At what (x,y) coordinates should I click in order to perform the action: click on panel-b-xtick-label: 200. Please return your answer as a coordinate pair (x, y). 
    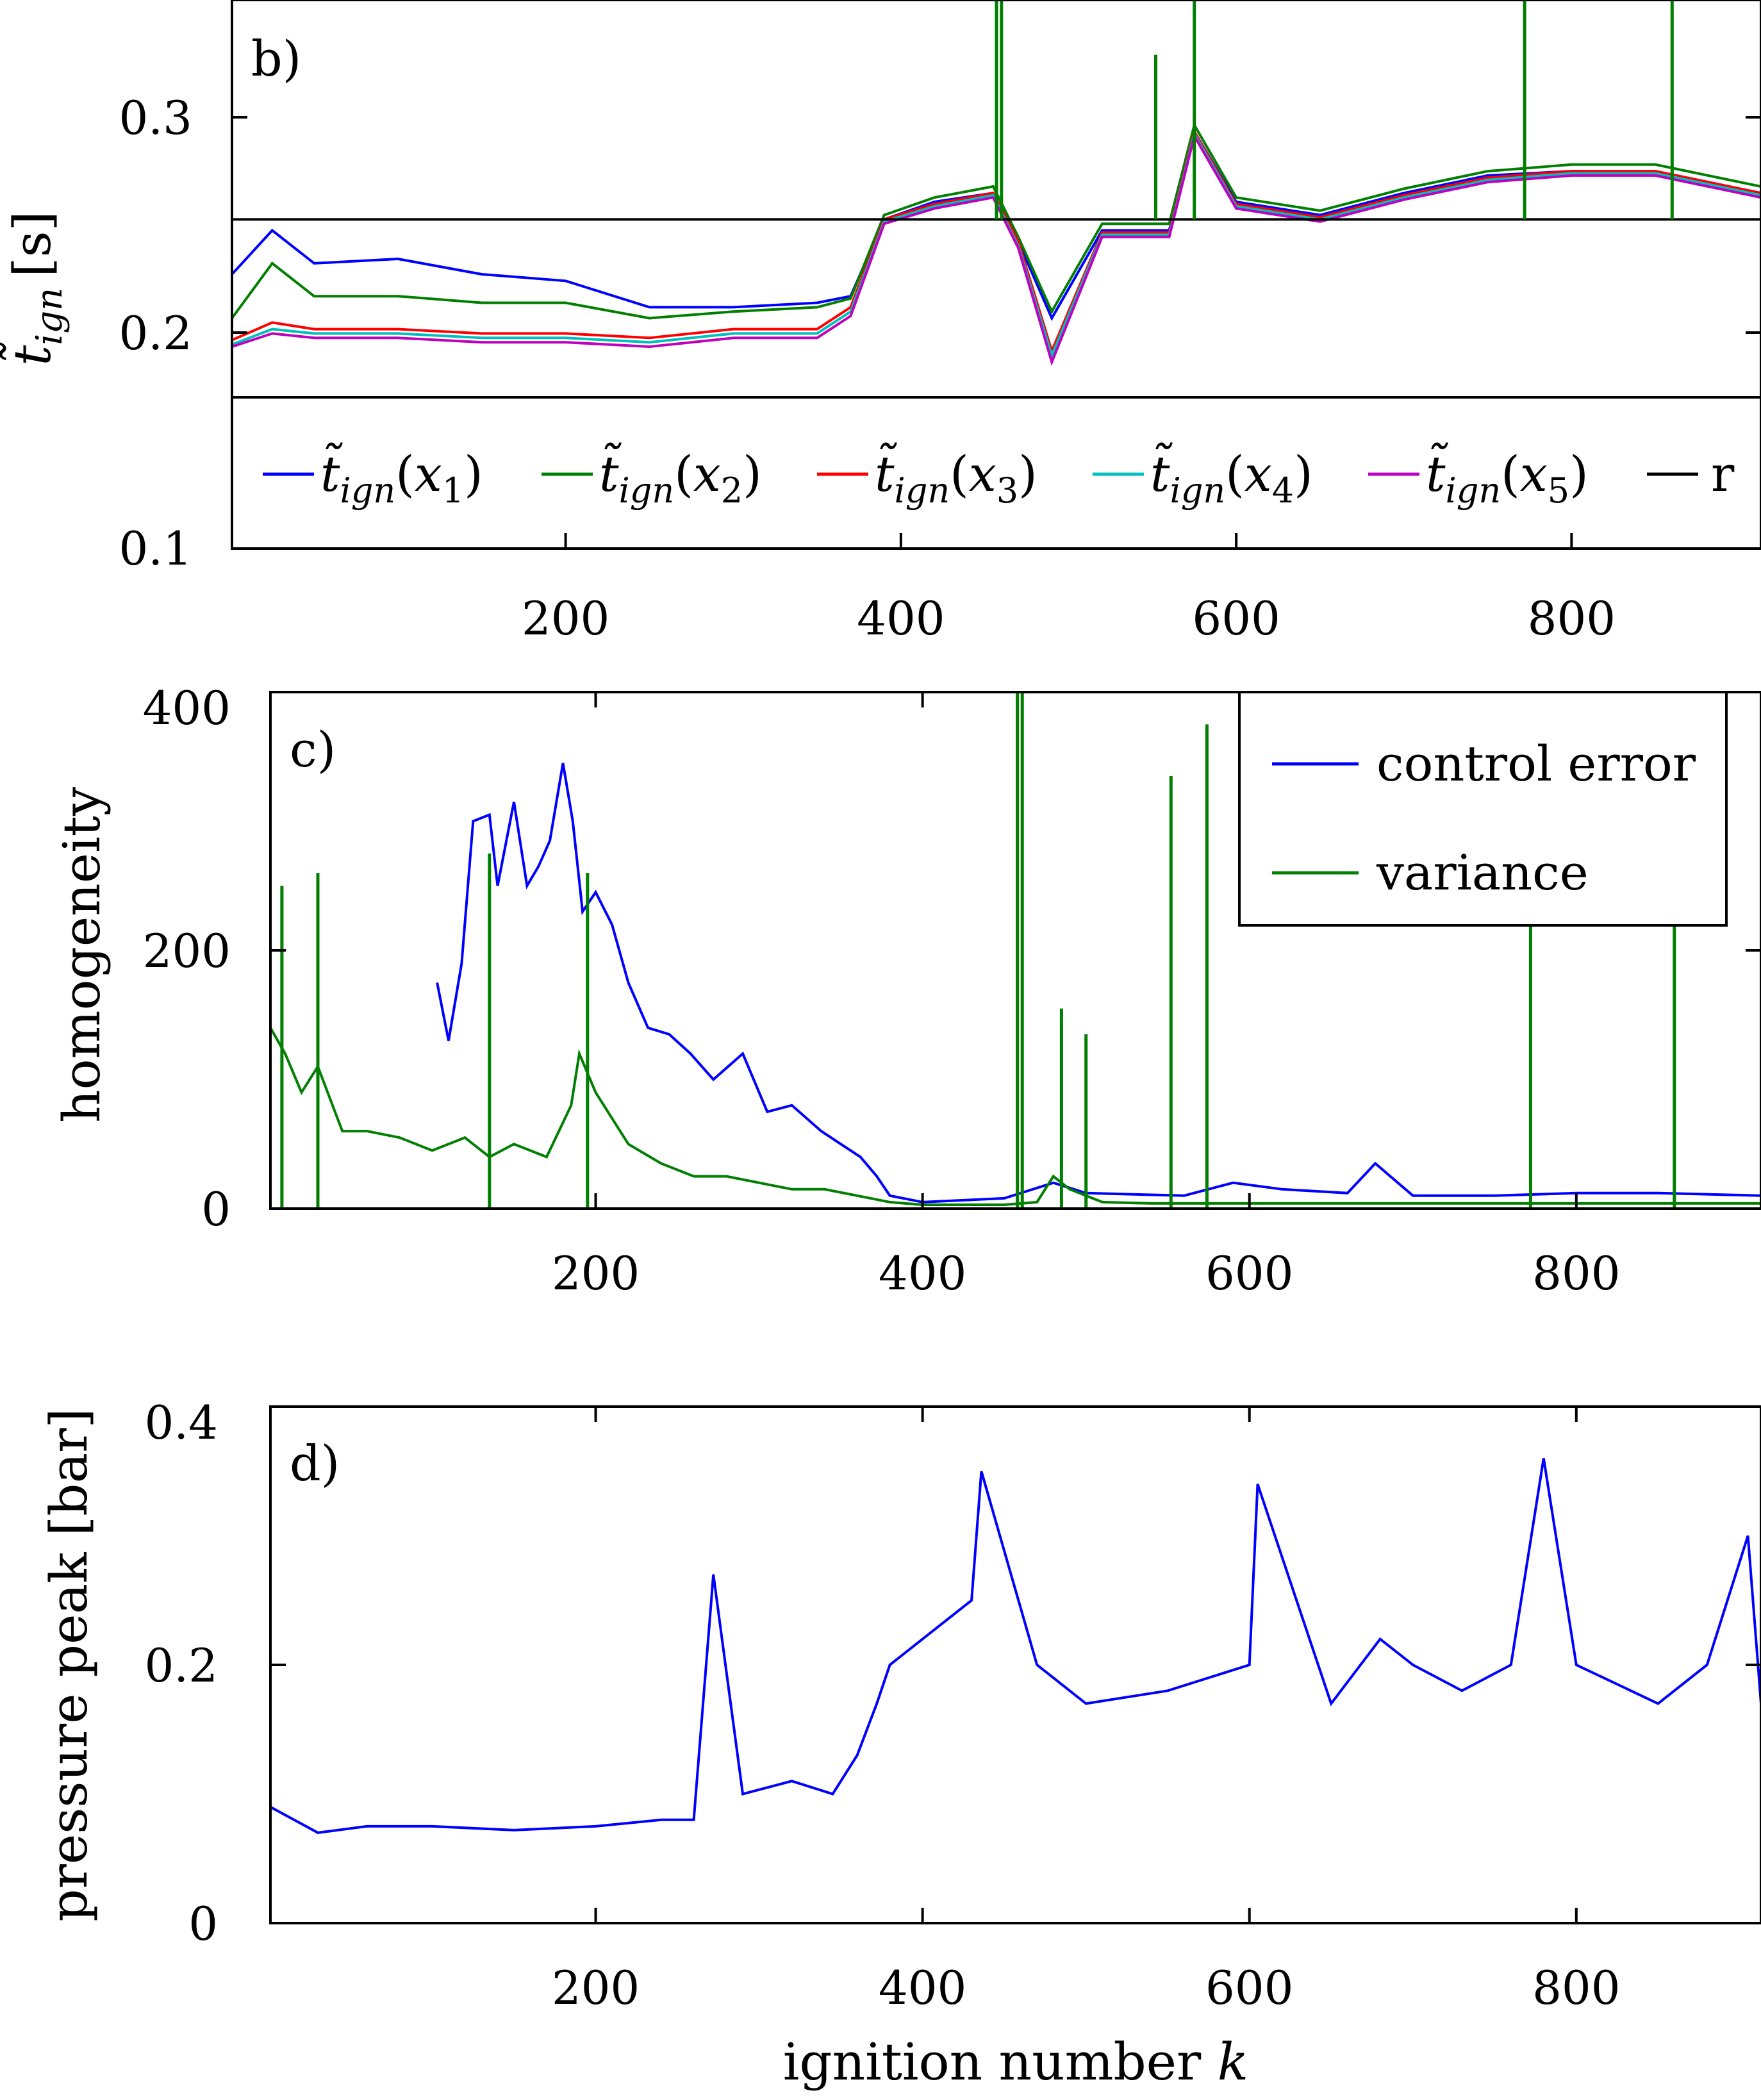
    Looking at the image, I should click on (565, 618).